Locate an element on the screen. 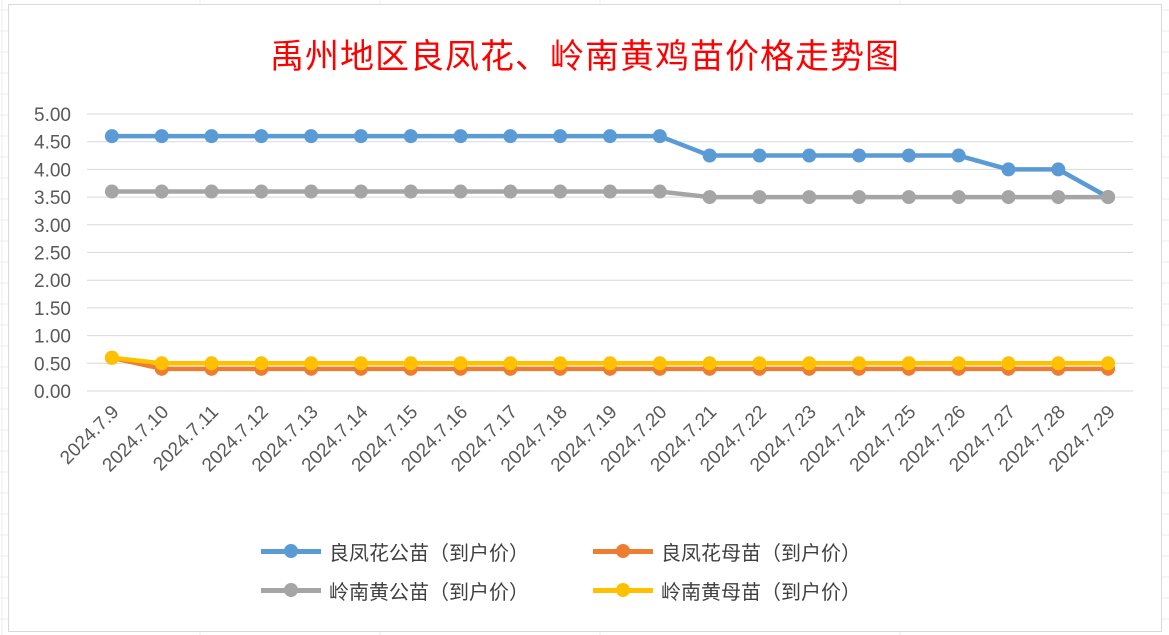 This screenshot has width=1169, height=635. y-tick-label: 0.50 is located at coordinates (52, 364).